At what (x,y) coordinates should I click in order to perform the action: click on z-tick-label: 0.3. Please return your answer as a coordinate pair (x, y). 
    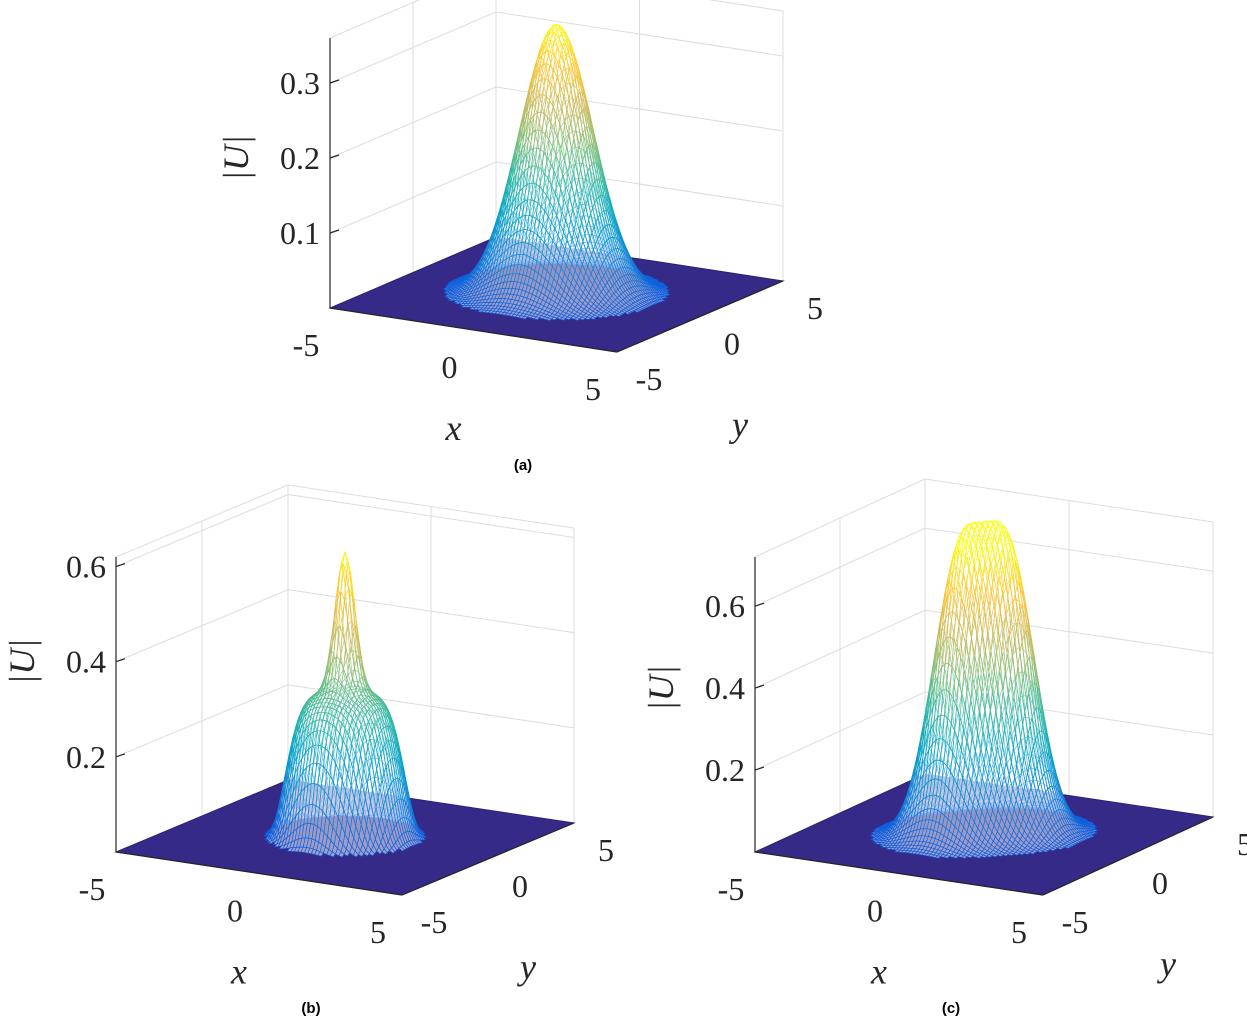
    Looking at the image, I should click on (300, 83).